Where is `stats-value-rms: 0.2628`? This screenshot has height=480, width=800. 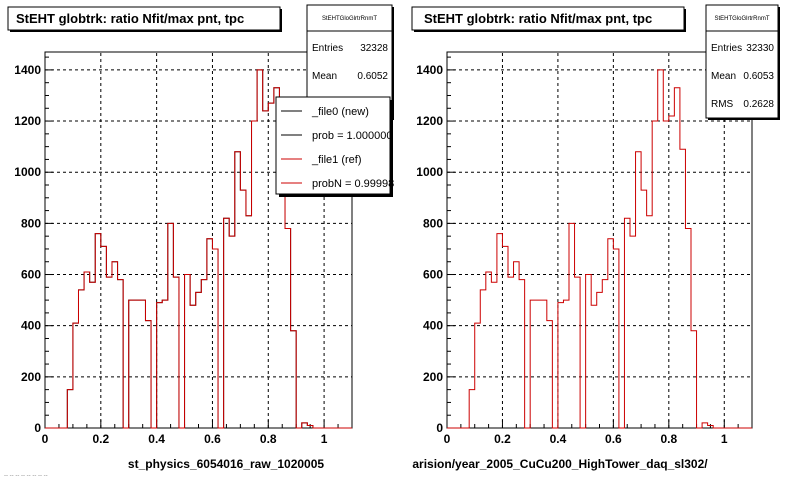 stats-value-rms: 0.2628 is located at coordinates (758, 104).